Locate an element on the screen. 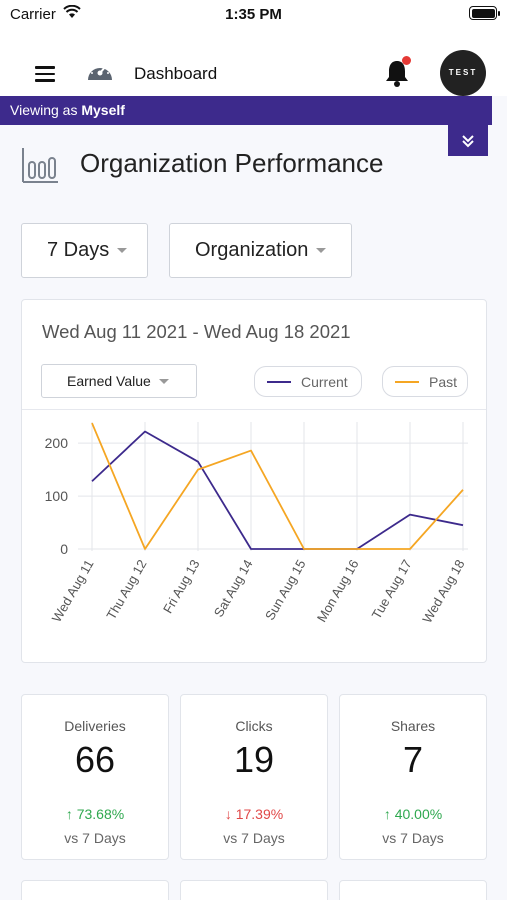 This screenshot has height=900, width=507. stat-label: Shares is located at coordinates (413, 726).